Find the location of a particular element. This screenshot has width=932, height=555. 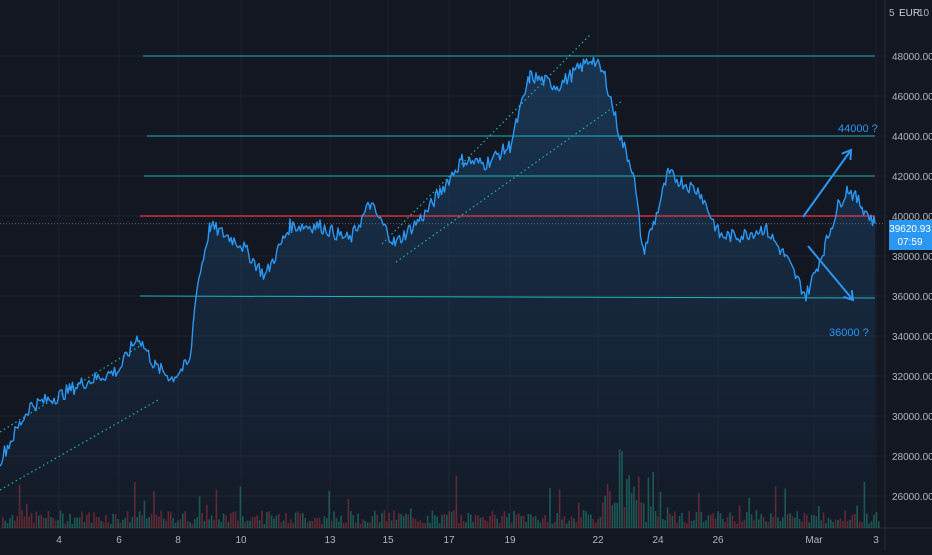

time-tick-label: 6 is located at coordinates (119, 540).